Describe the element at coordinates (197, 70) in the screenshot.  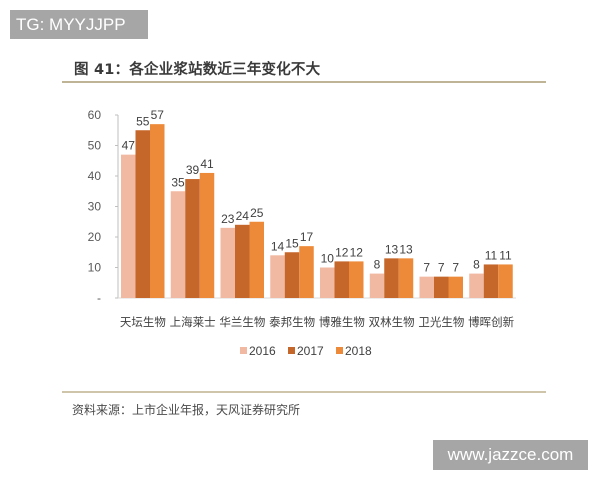
I see `figure-title: 图 41：各企业浆站数近三年变化不大` at that location.